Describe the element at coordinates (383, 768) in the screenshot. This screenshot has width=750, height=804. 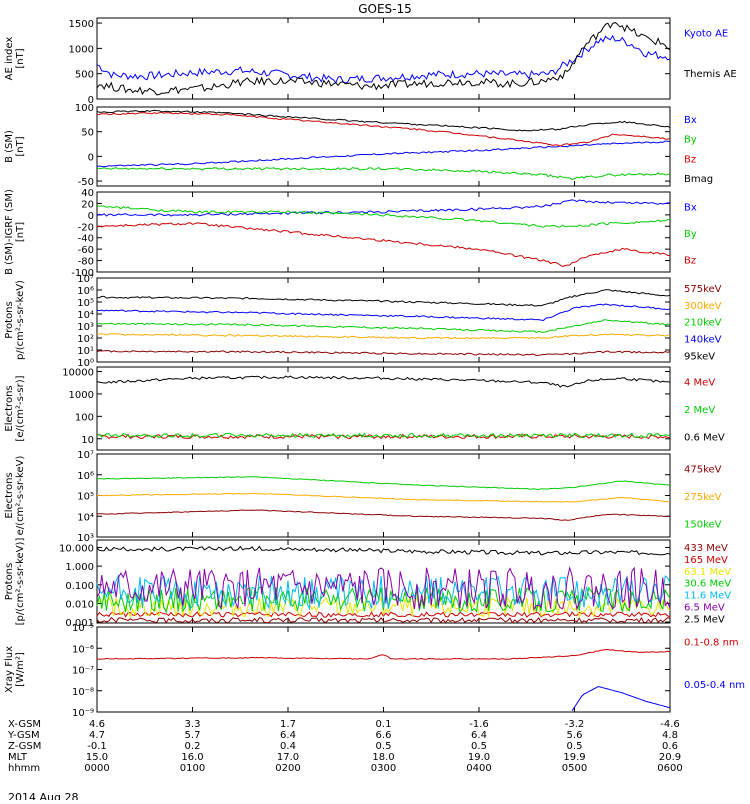
I see `ephemeris-value: 0300` at that location.